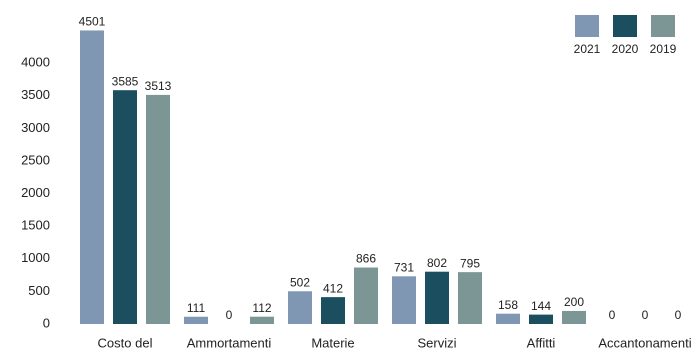 This screenshot has width=697, height=354. I want to click on value-label: 158, so click(508, 305).